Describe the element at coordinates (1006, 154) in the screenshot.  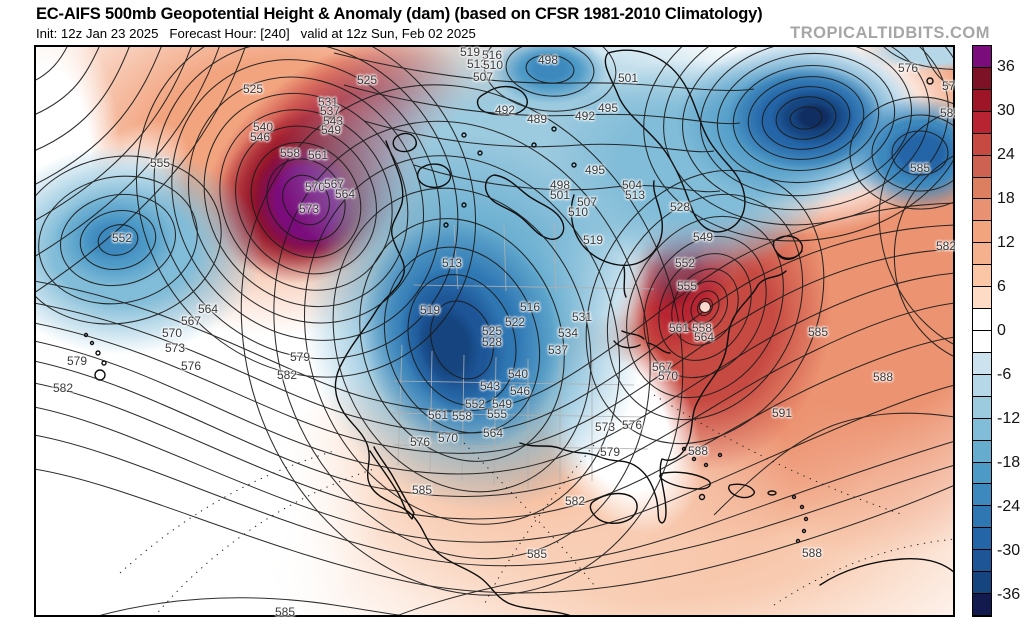
I see `colorbar-tick-label: 24` at that location.